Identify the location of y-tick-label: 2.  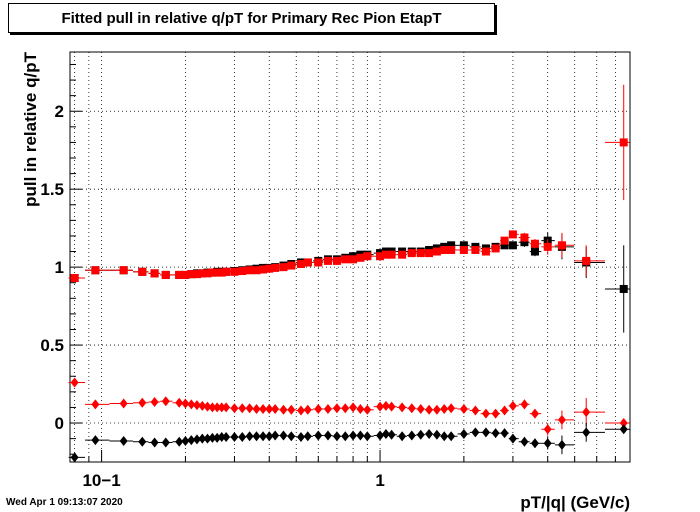
(59, 111).